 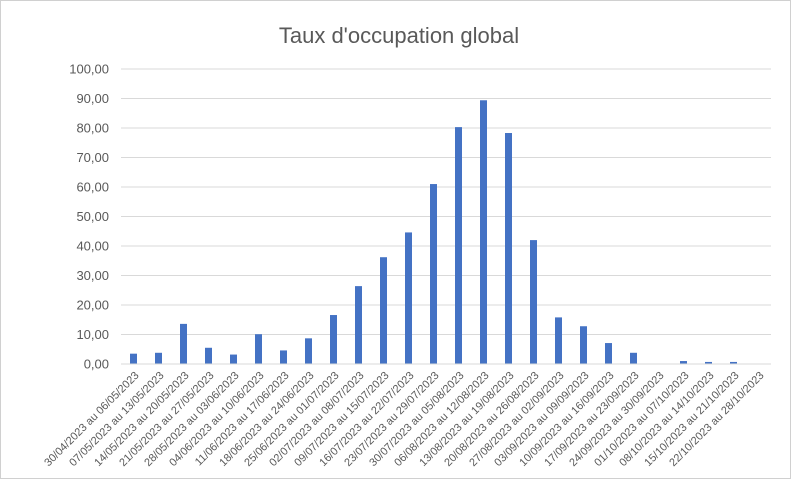 What do you see at coordinates (92, 246) in the screenshot?
I see `y-tick-label: 40,00` at bounding box center [92, 246].